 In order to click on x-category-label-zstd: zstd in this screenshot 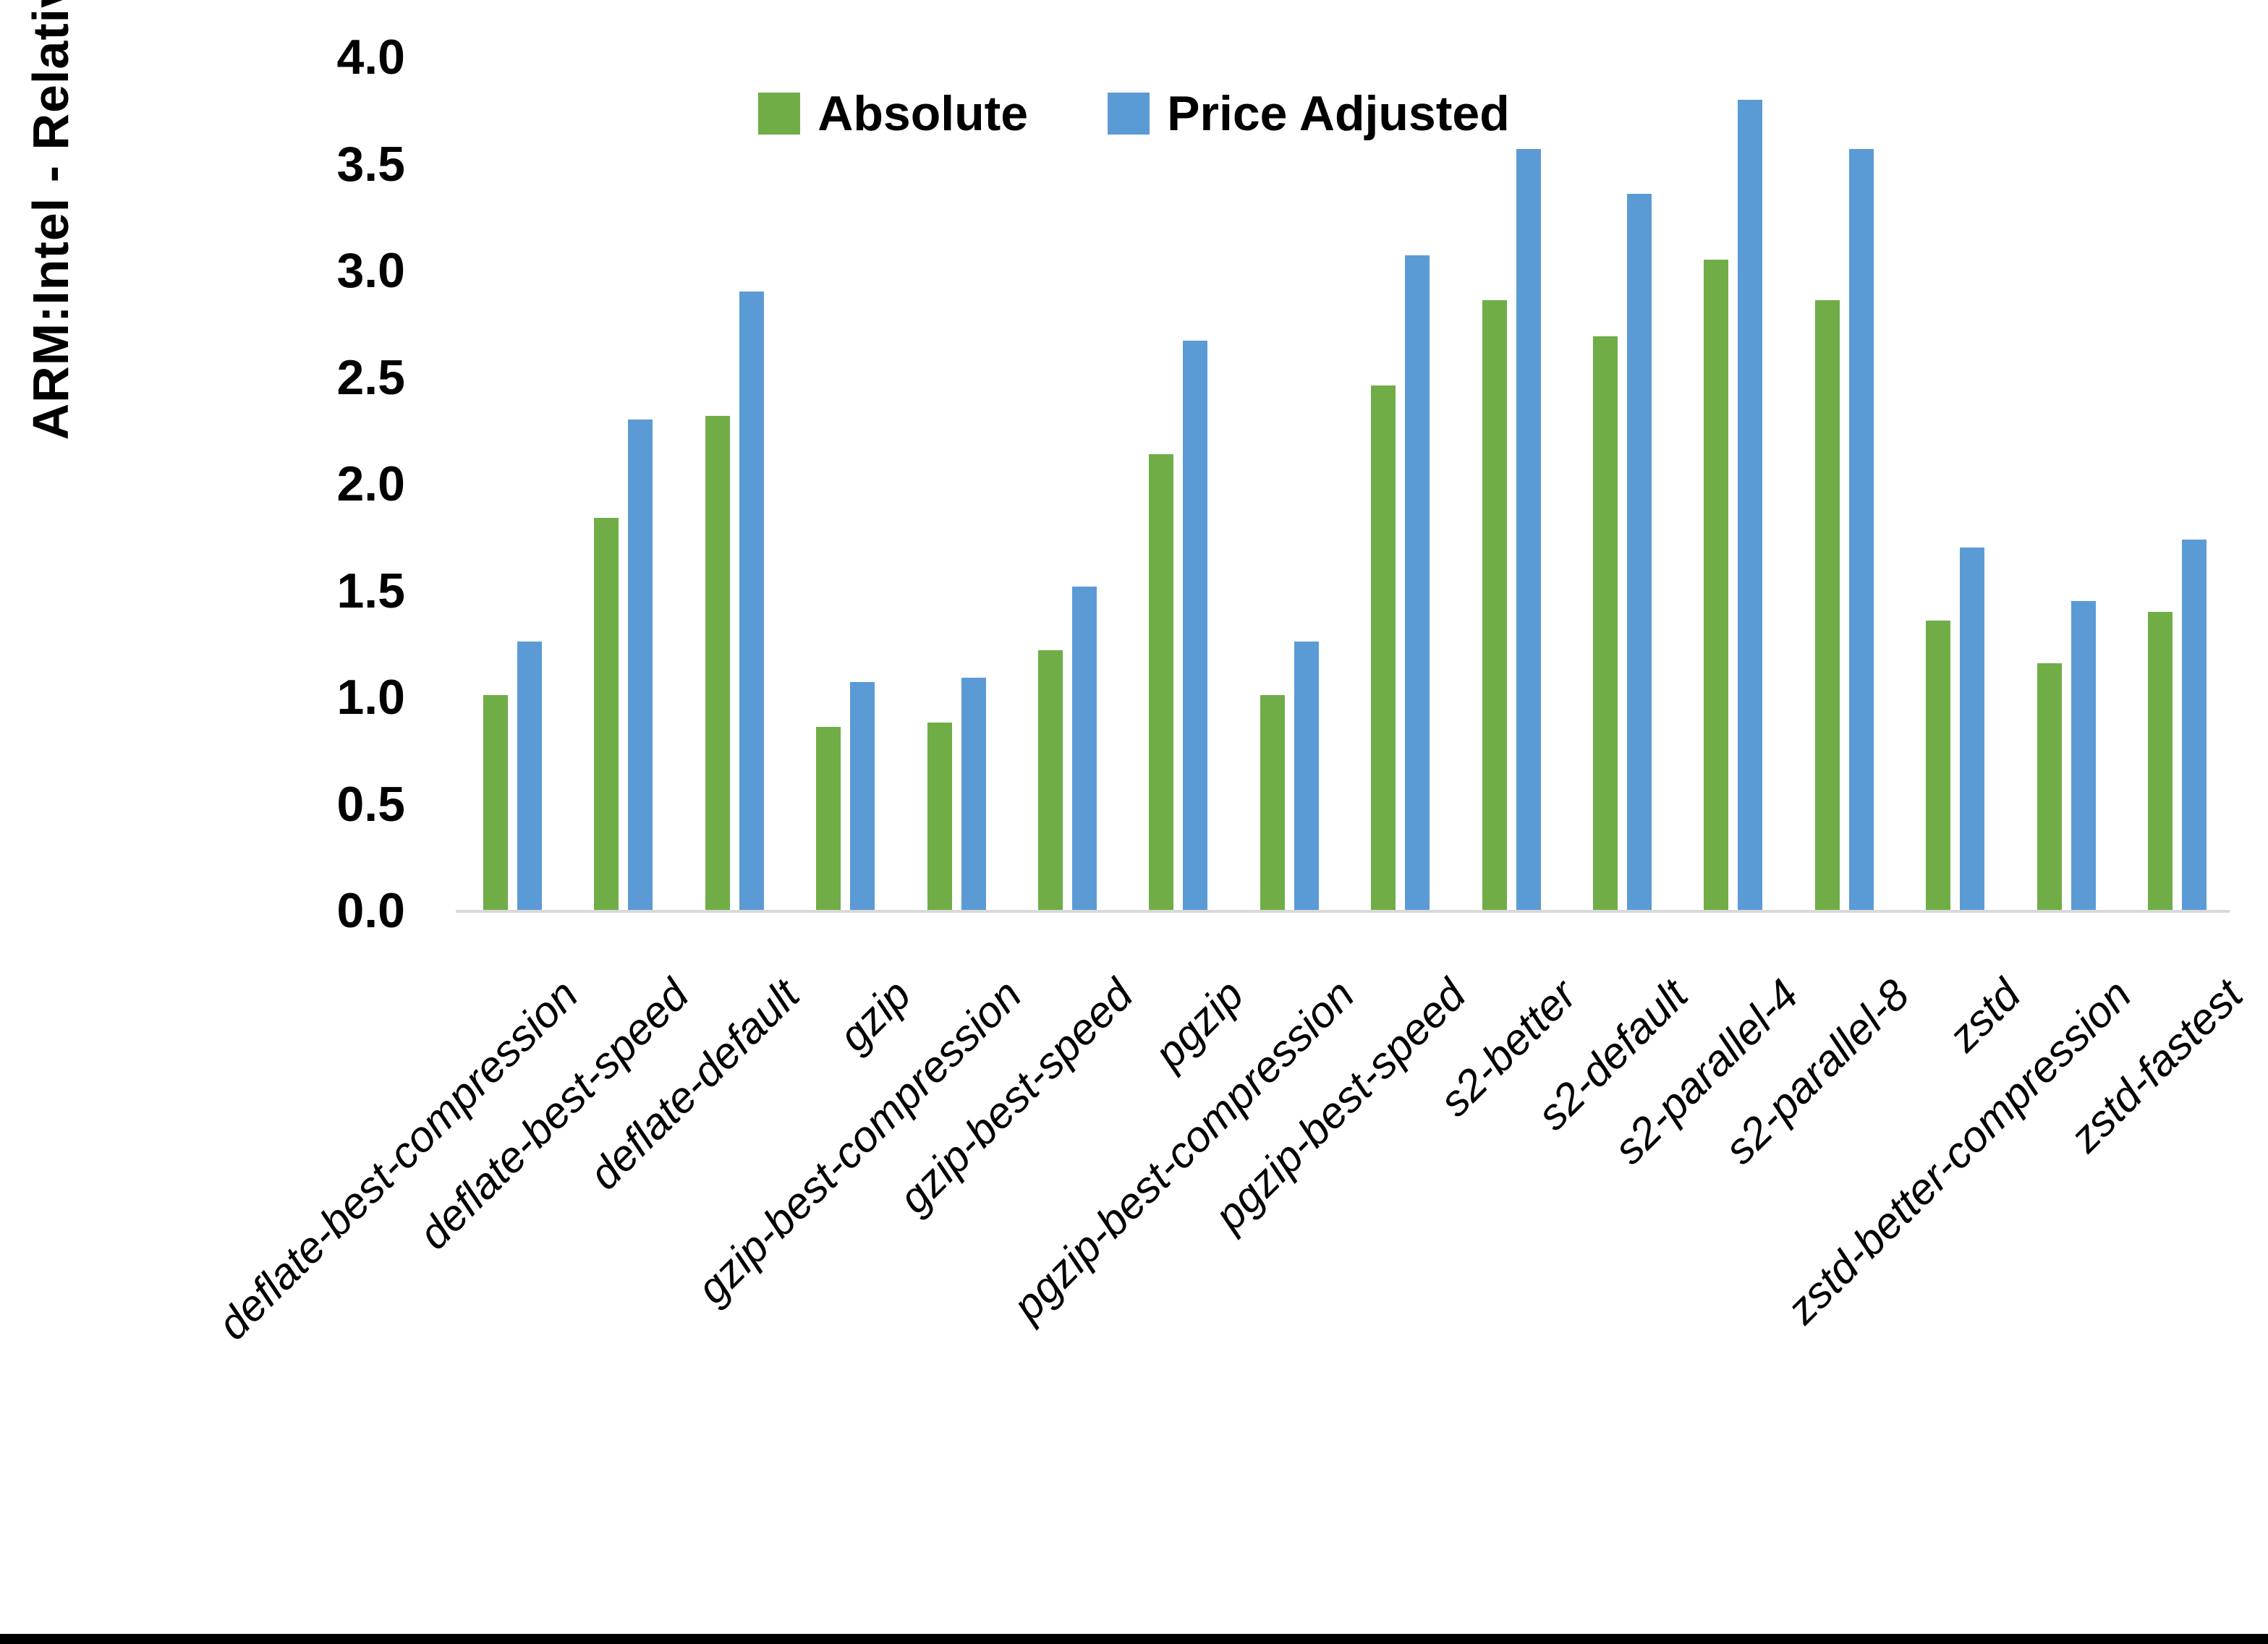, I will do `click(1984, 1015)`.